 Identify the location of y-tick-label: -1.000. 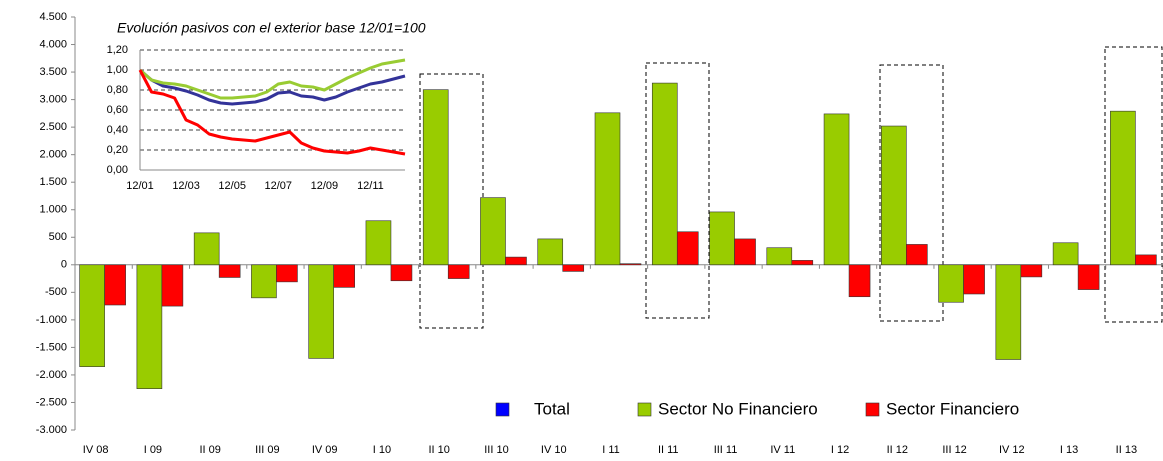
(51, 320).